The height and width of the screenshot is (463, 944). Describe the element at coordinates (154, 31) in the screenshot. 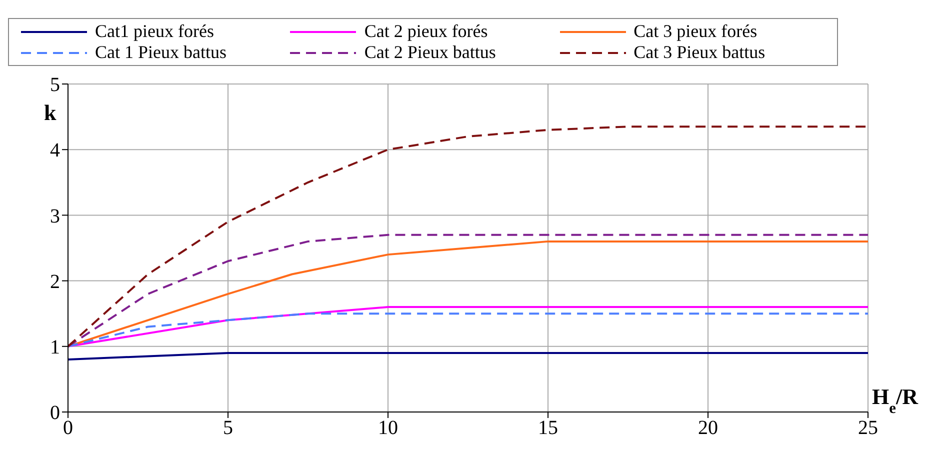

I see `legend-label: Cat1 pieux forés` at that location.